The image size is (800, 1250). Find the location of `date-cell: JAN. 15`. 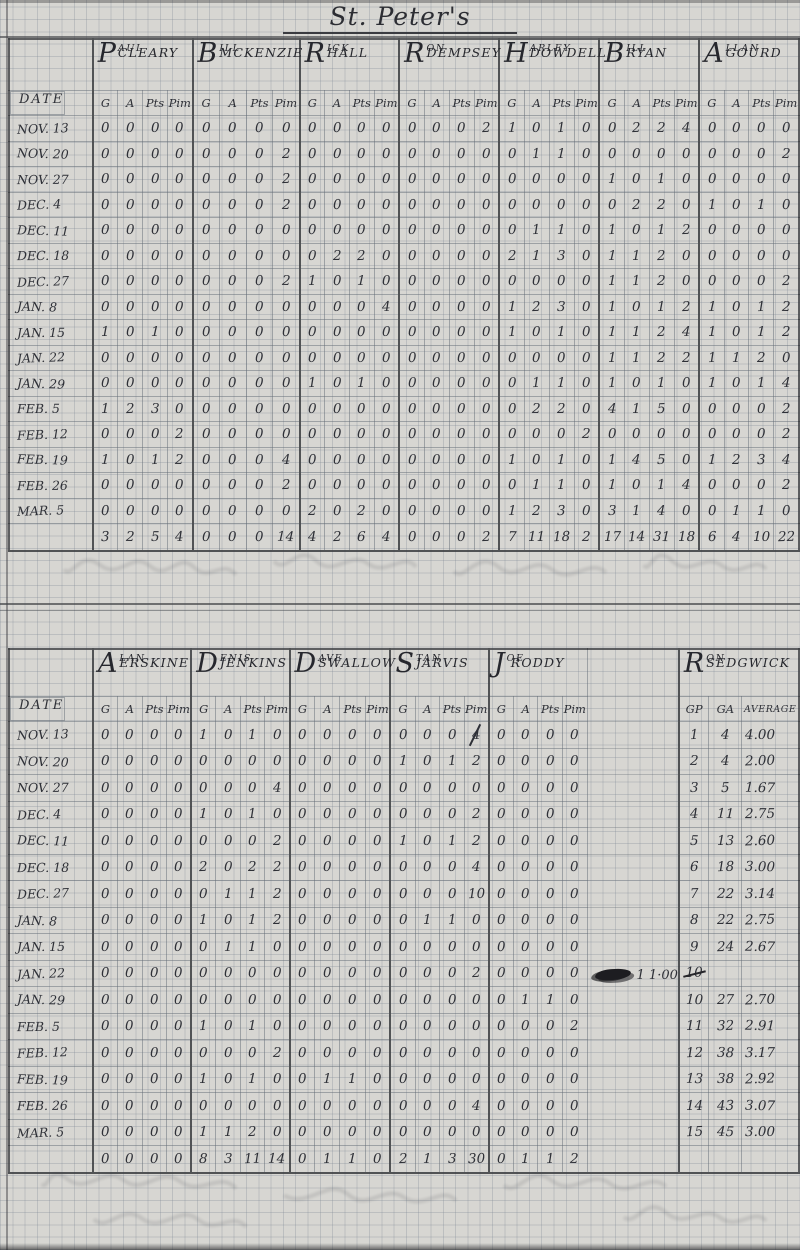

date-cell: JAN. 15 is located at coordinates (51, 332).